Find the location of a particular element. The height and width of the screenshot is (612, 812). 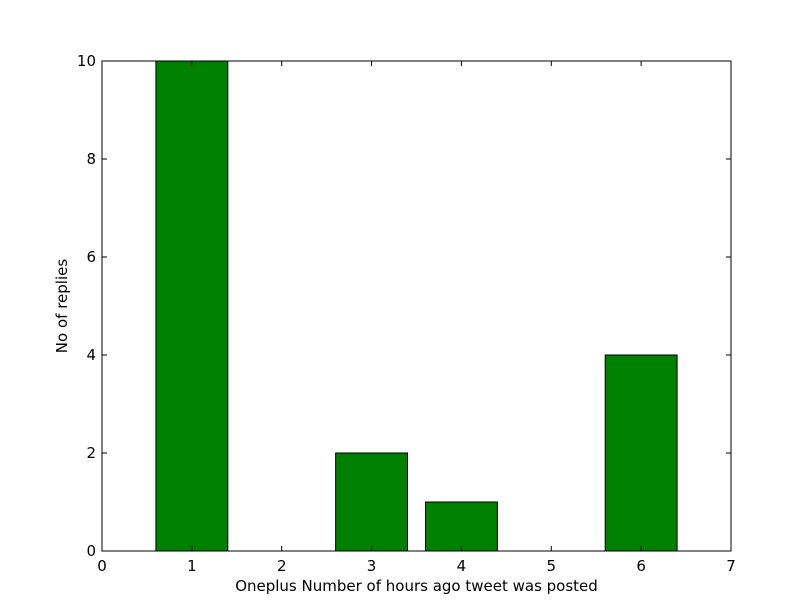

x-tick-label-0: 0 is located at coordinates (102, 566).